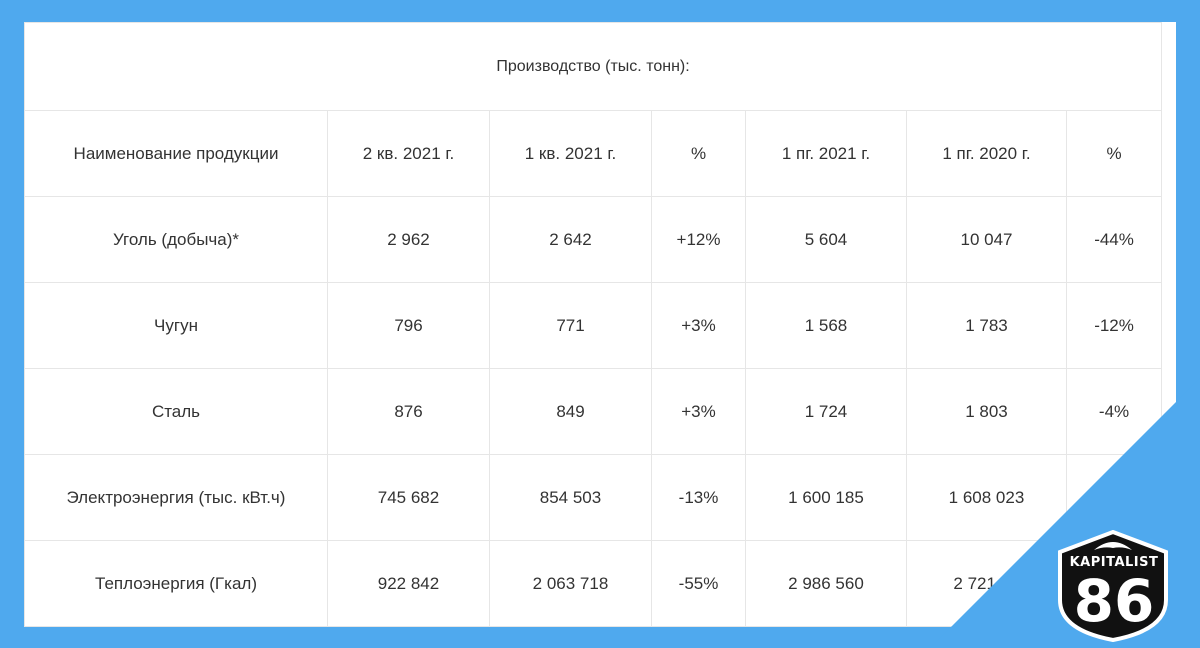 The width and height of the screenshot is (1200, 648). Describe the element at coordinates (698, 153) in the screenshot. I see `header-quarter-percent: %` at that location.